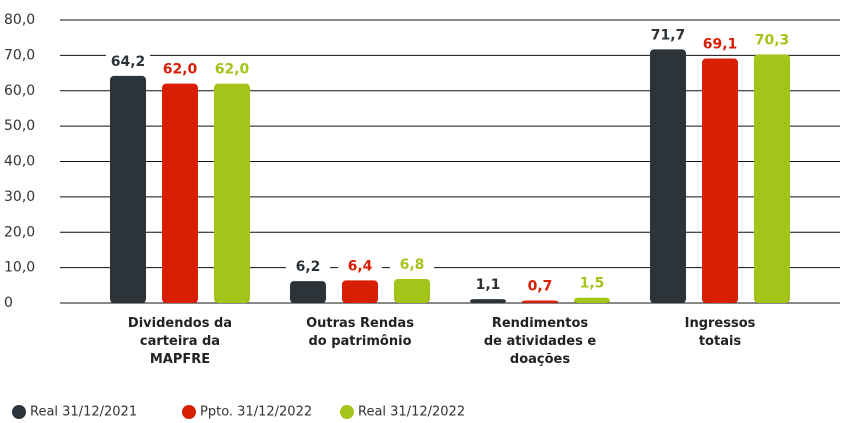 The width and height of the screenshot is (842, 423). I want to click on y-tick-label: 70,0, so click(19, 55).